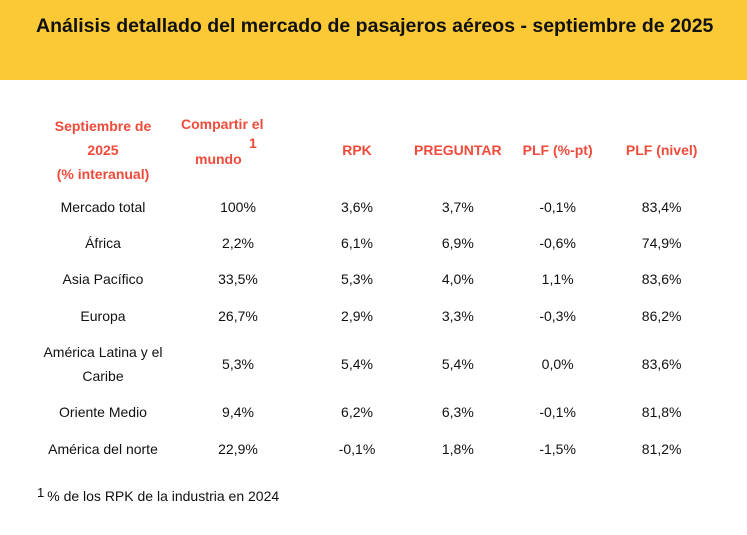 This screenshot has height=535, width=747. Describe the element at coordinates (357, 412) in the screenshot. I see `value-cell: 6,2%` at that location.